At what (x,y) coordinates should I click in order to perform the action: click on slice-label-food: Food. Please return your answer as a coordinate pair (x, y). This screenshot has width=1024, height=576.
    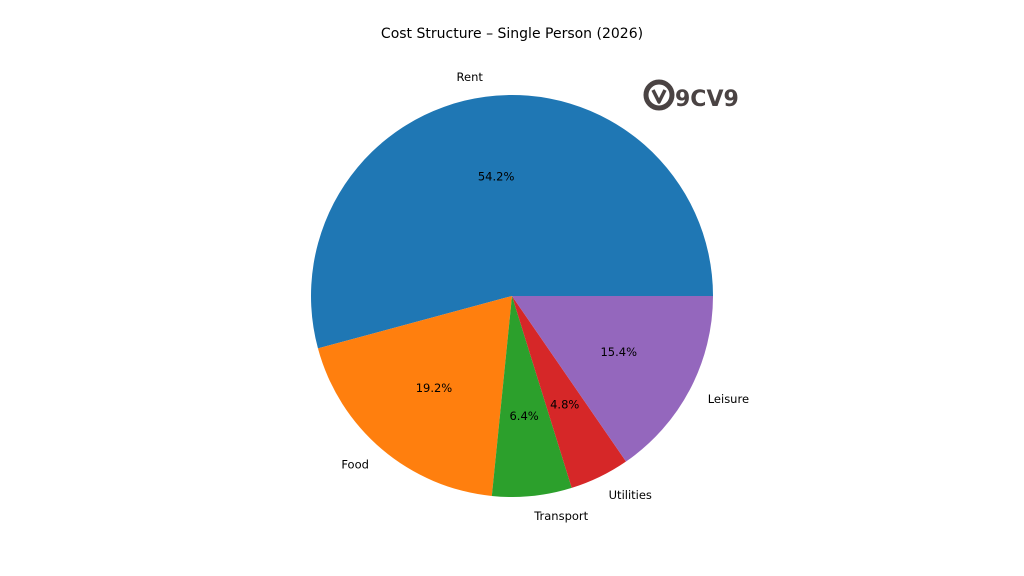
    Looking at the image, I should click on (355, 465).